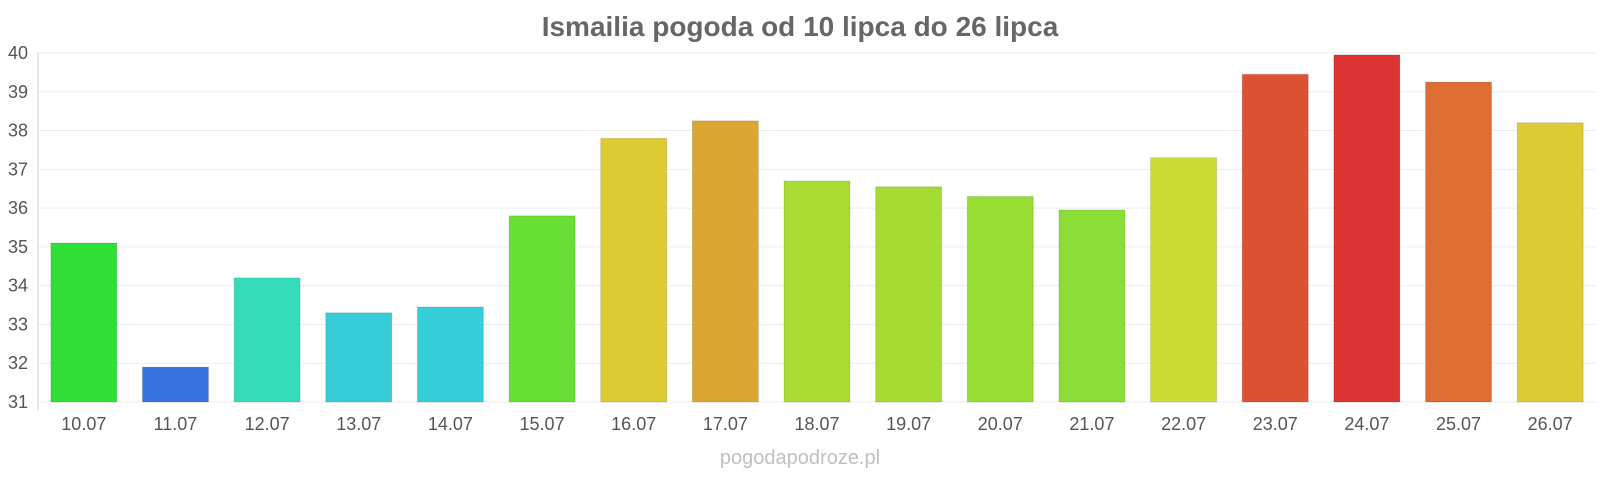  I want to click on bar-10.07, so click(84, 322).